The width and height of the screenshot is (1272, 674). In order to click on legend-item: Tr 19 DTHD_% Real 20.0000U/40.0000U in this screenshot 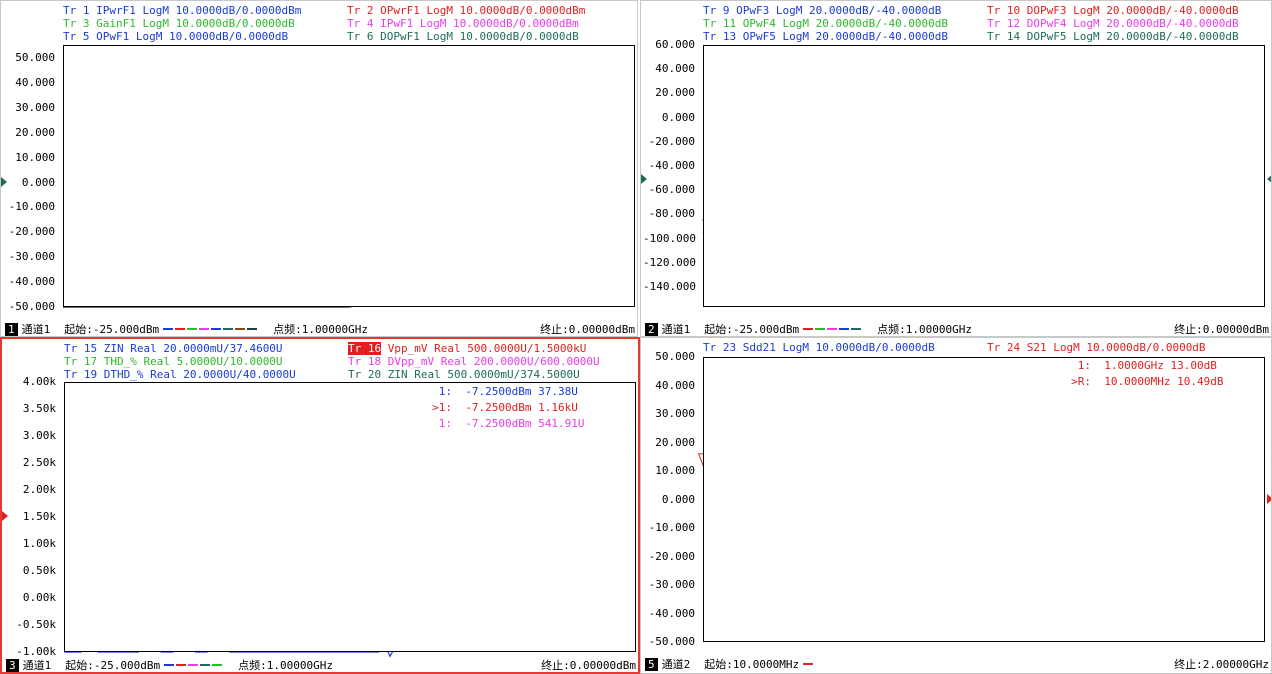, I will do `click(180, 374)`.